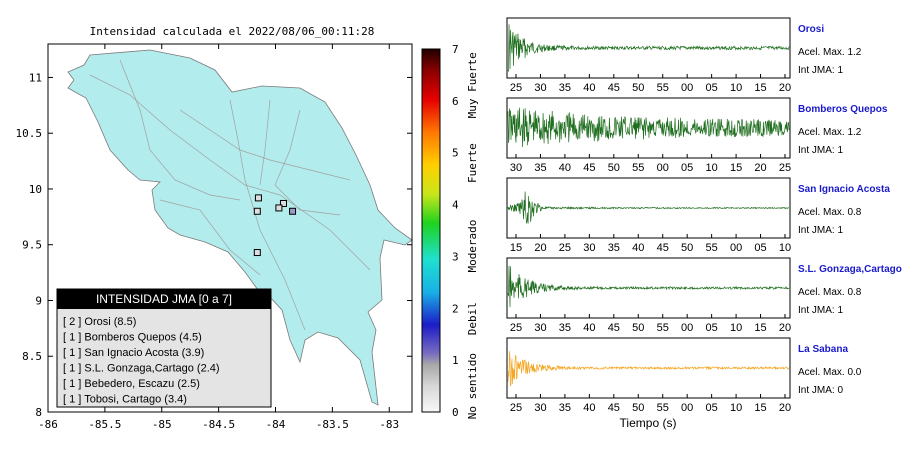  What do you see at coordinates (276, 424) in the screenshot?
I see `map-x-tick-label: -84` at bounding box center [276, 424].